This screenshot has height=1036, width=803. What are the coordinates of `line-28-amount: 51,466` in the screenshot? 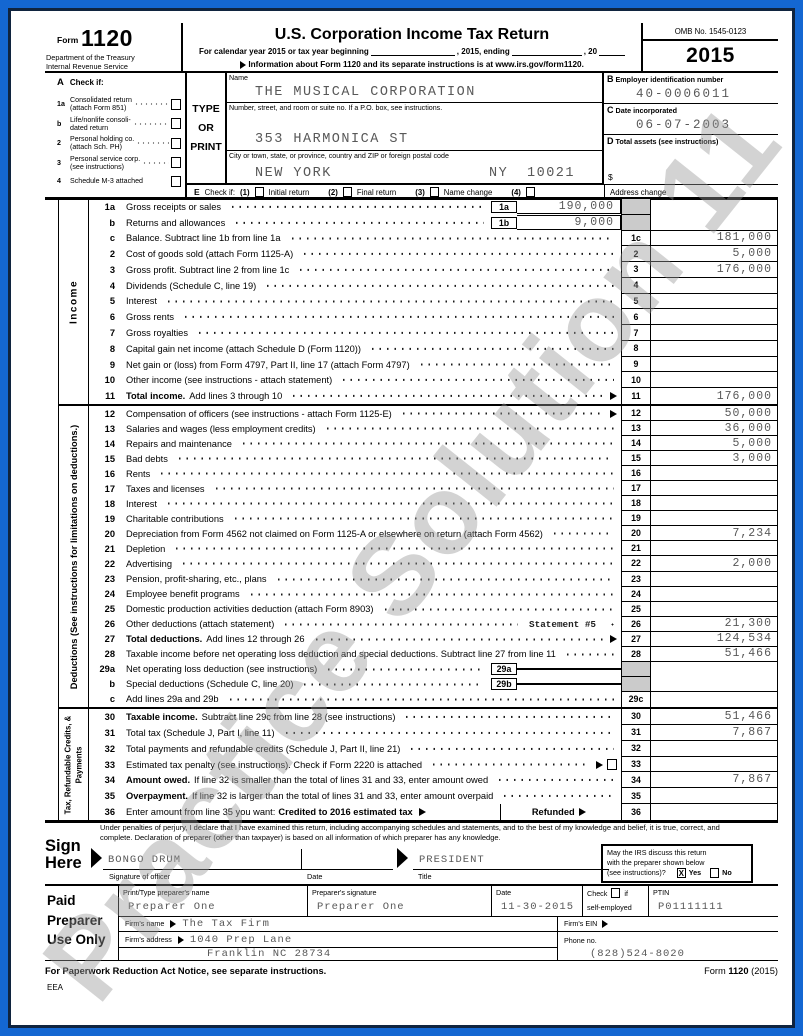 It's located at (714, 654).